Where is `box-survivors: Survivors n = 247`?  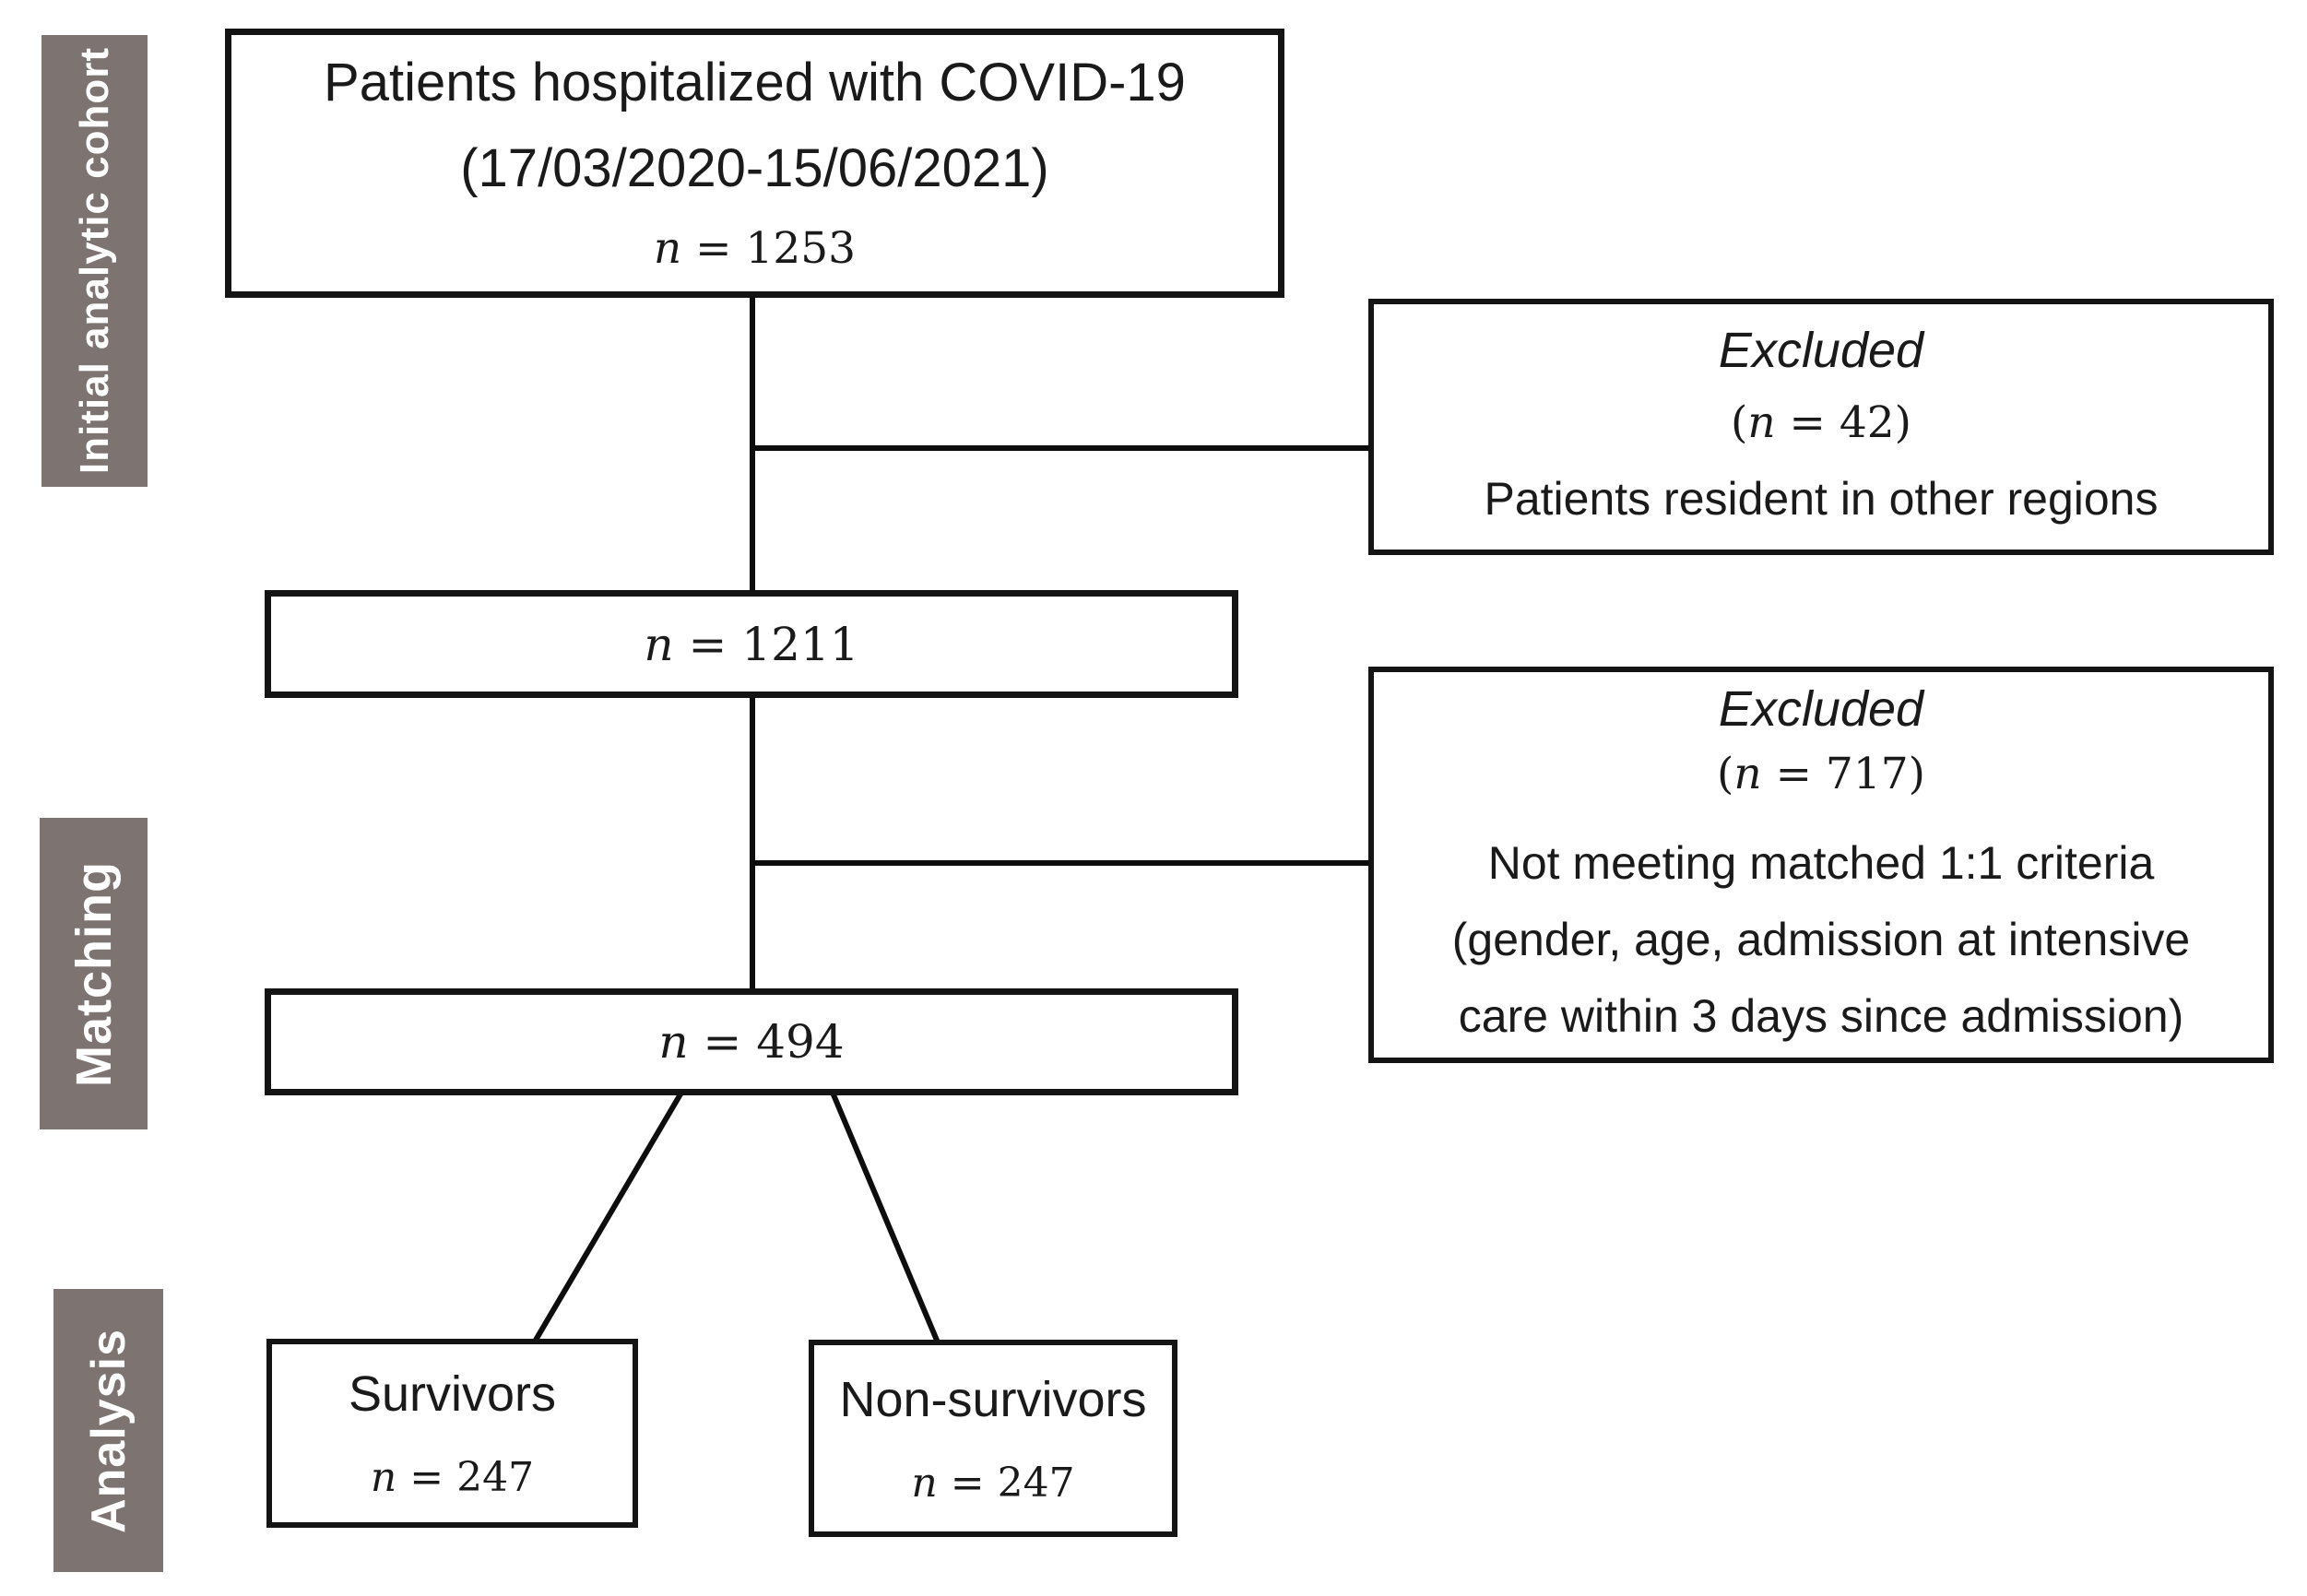 box-survivors: Survivors n = 247 is located at coordinates (452, 1433).